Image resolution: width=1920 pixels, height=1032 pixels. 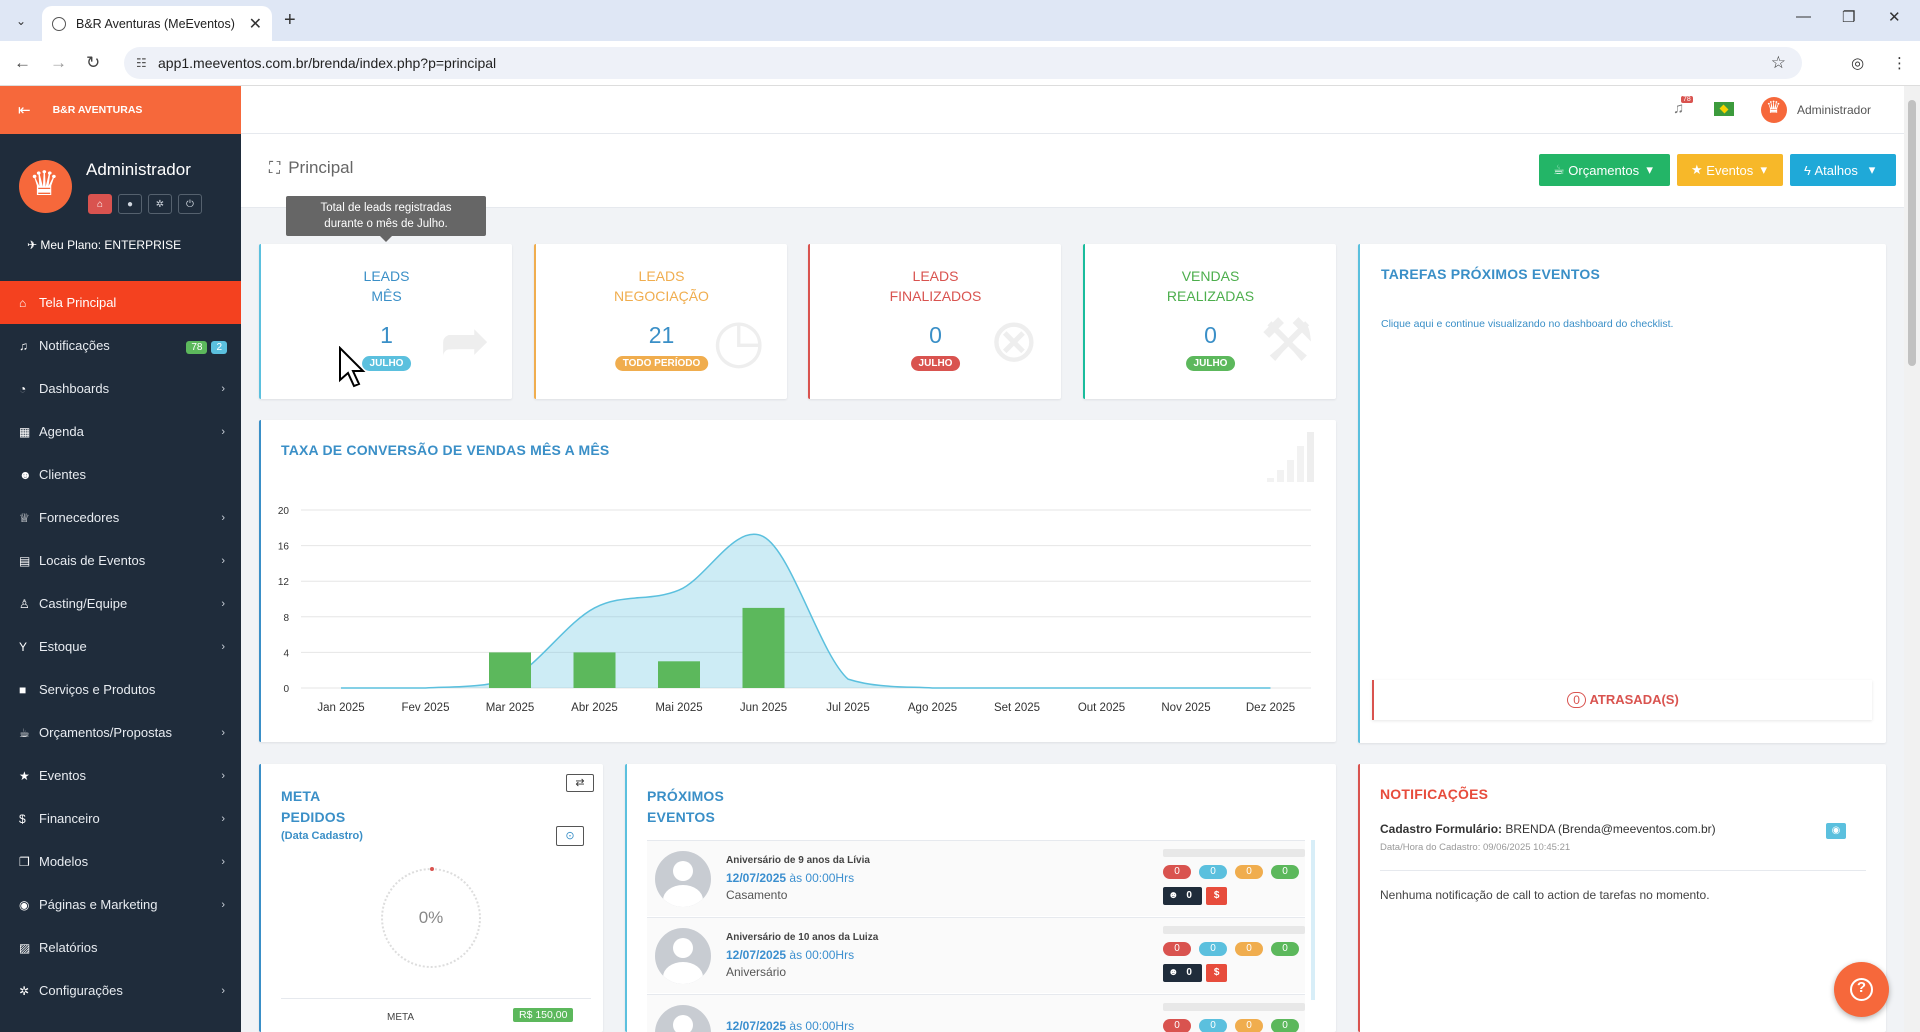 What do you see at coordinates (1434, 794) in the screenshot?
I see `notificacoes-title: NOTIFICAÇÕES` at bounding box center [1434, 794].